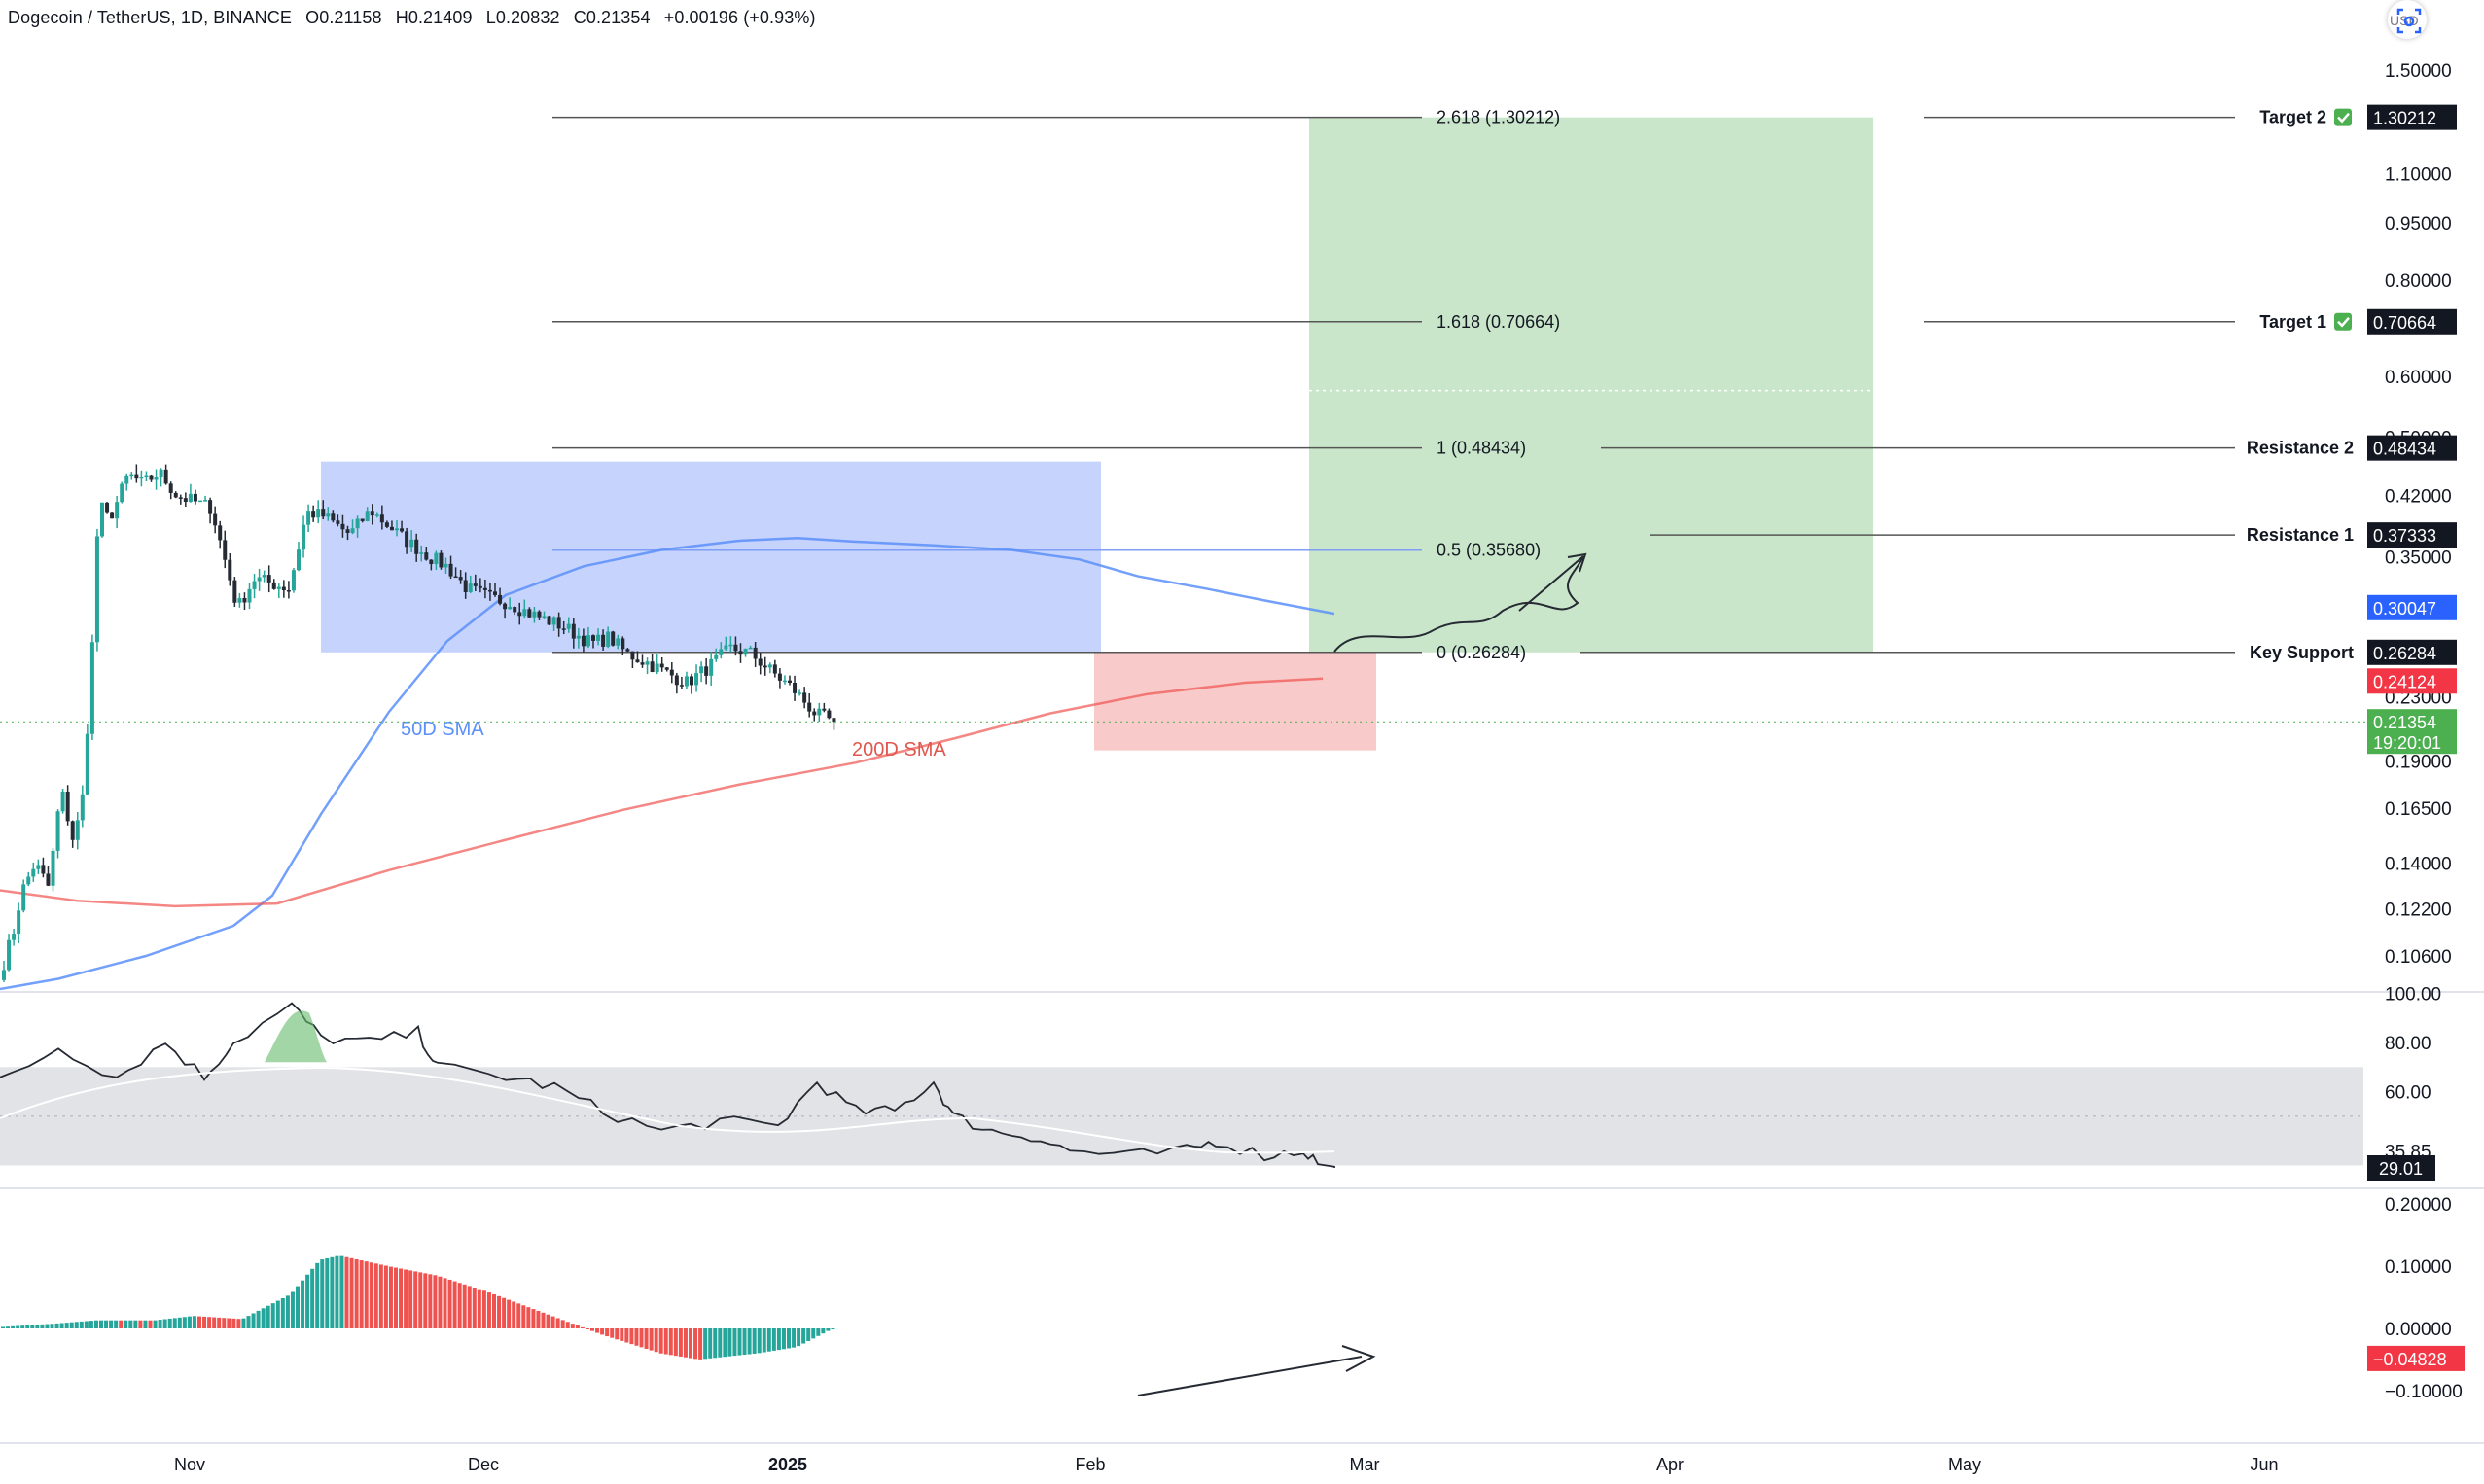 This screenshot has height=1484, width=2484. What do you see at coordinates (1458, 604) in the screenshot?
I see `projection-path` at bounding box center [1458, 604].